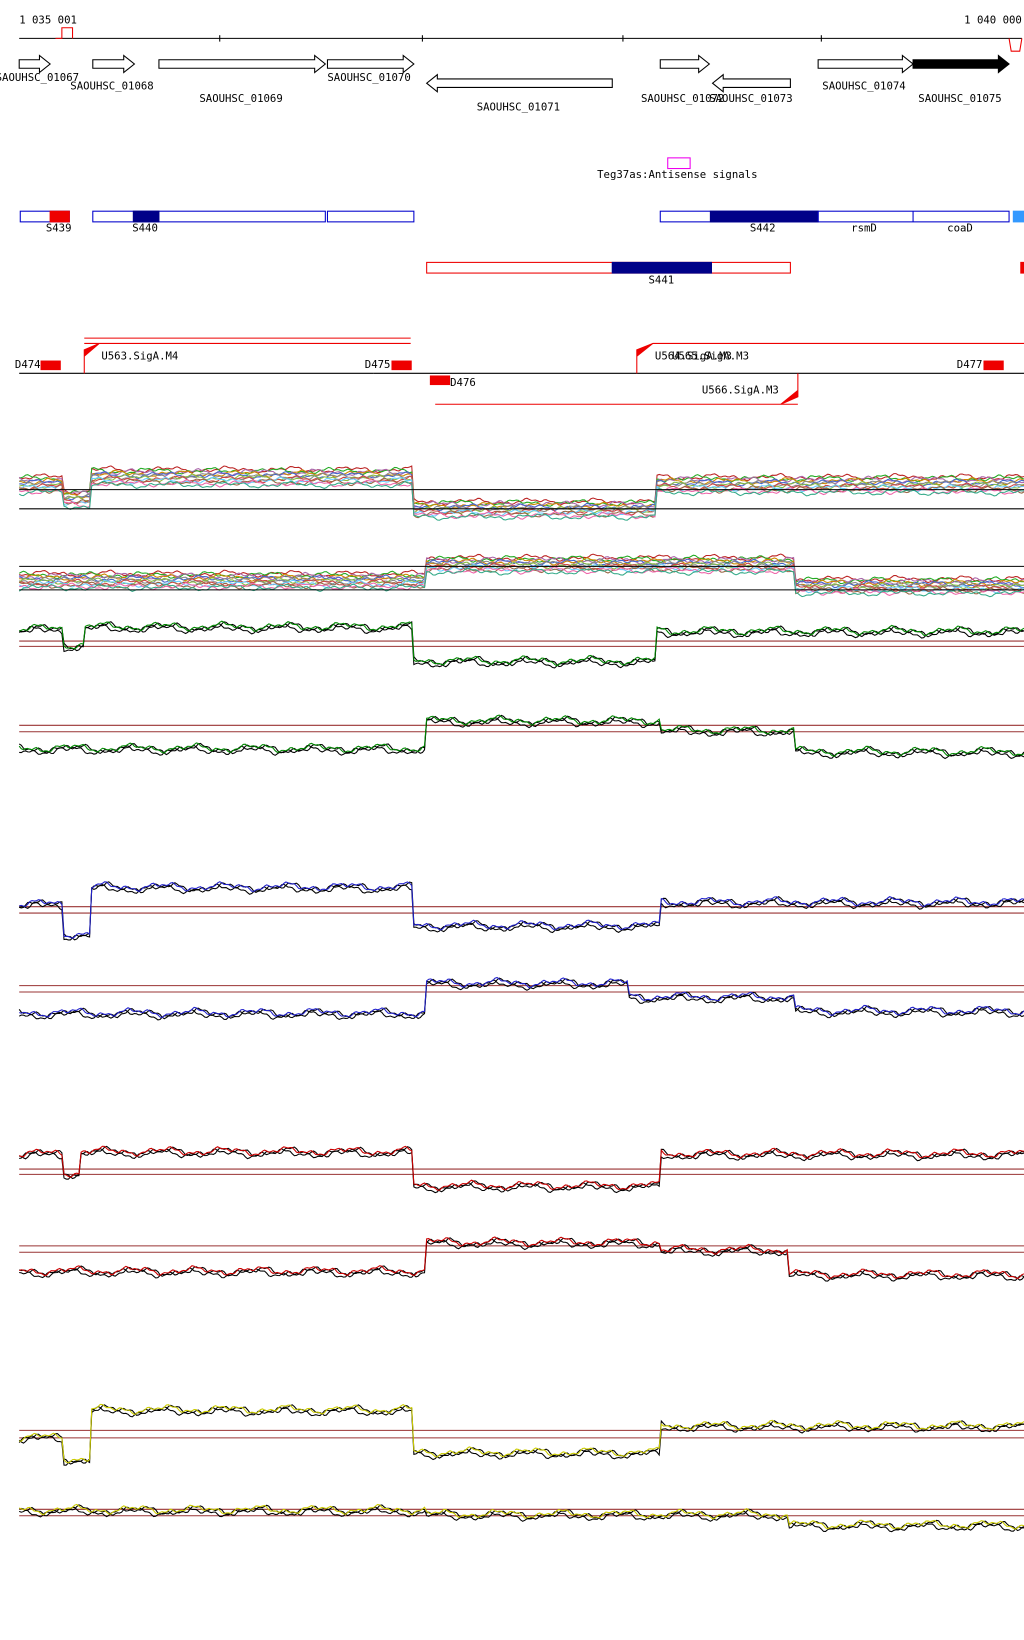  I want to click on promoter-label: U566.SigA.M3, so click(740, 389).